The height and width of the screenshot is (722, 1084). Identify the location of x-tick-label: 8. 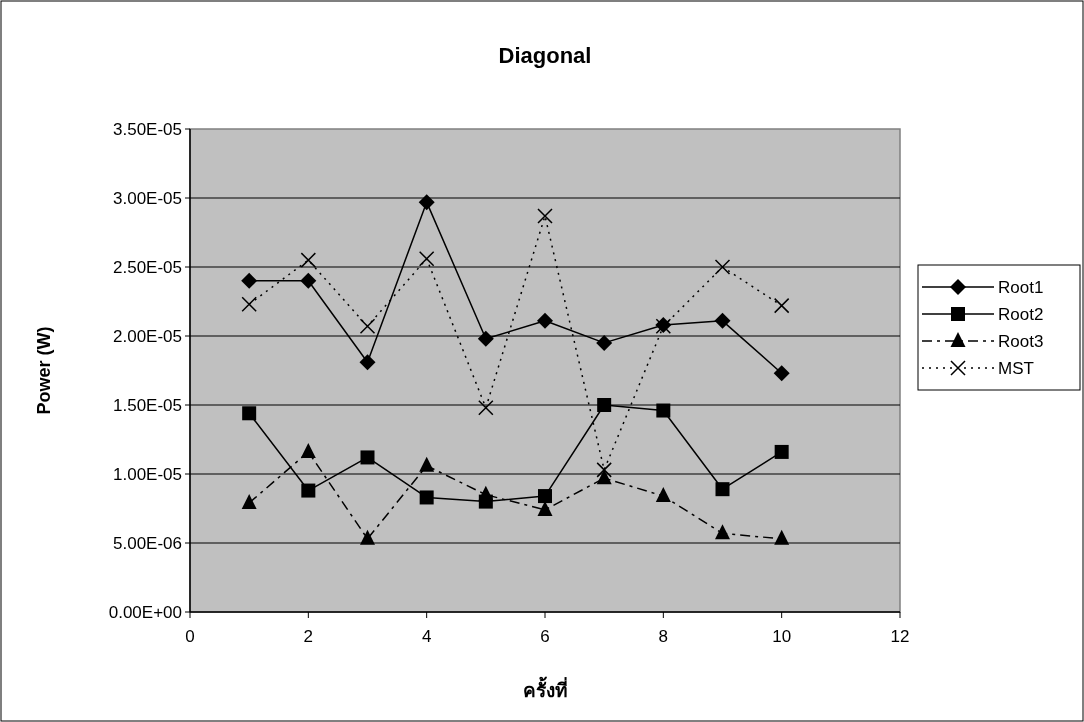
(663, 636).